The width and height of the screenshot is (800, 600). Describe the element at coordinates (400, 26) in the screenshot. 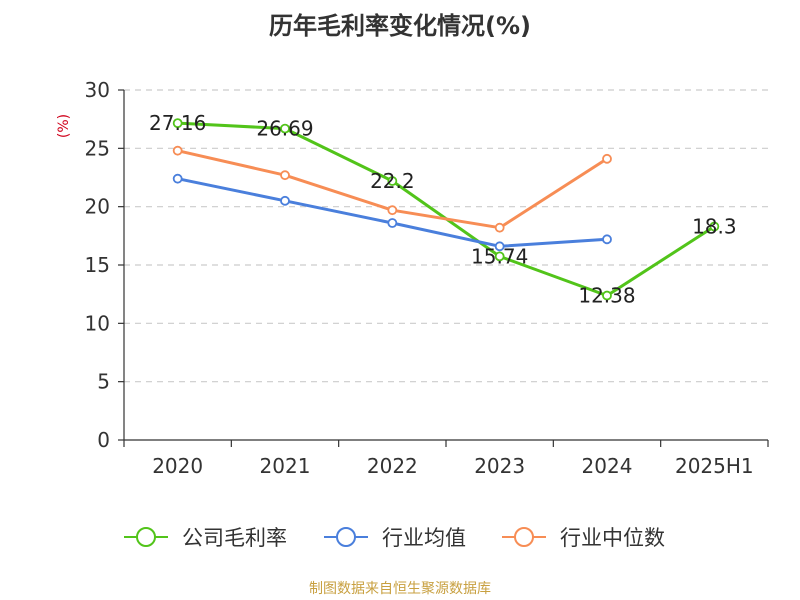

I see `chart-title: 历年毛利率变化情况(%)` at that location.